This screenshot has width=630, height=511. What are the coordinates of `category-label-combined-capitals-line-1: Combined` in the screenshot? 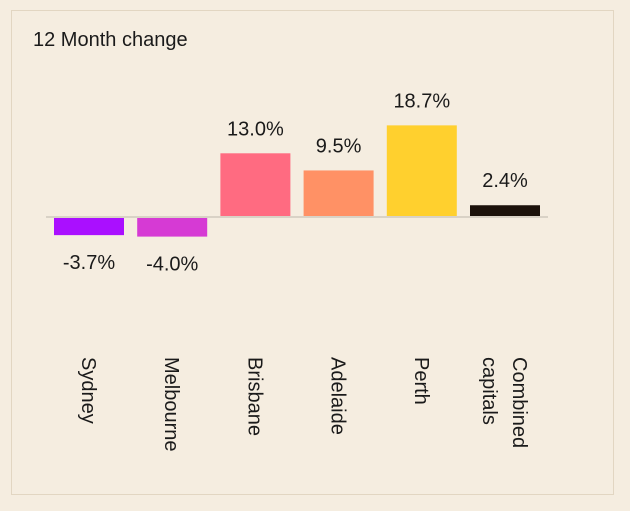 It's located at (519, 402).